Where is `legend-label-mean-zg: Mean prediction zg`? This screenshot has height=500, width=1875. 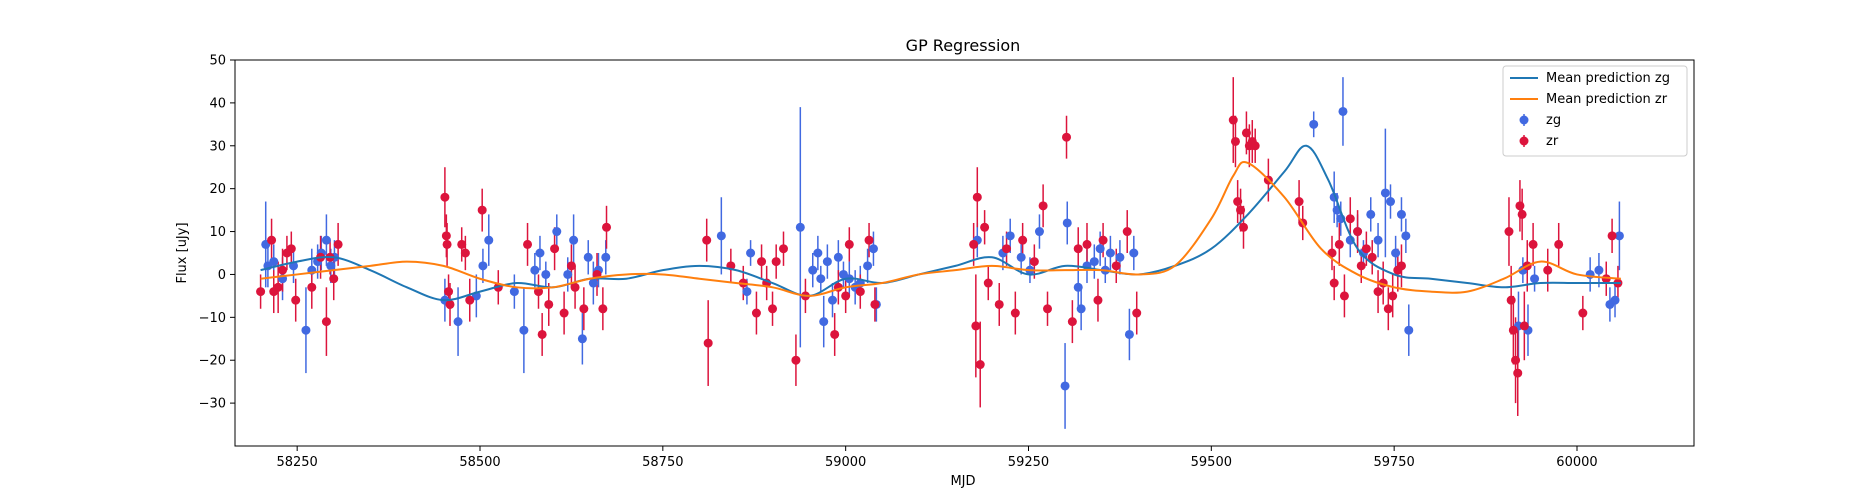
legend-label-mean-zg: Mean prediction zg is located at coordinates (1608, 78).